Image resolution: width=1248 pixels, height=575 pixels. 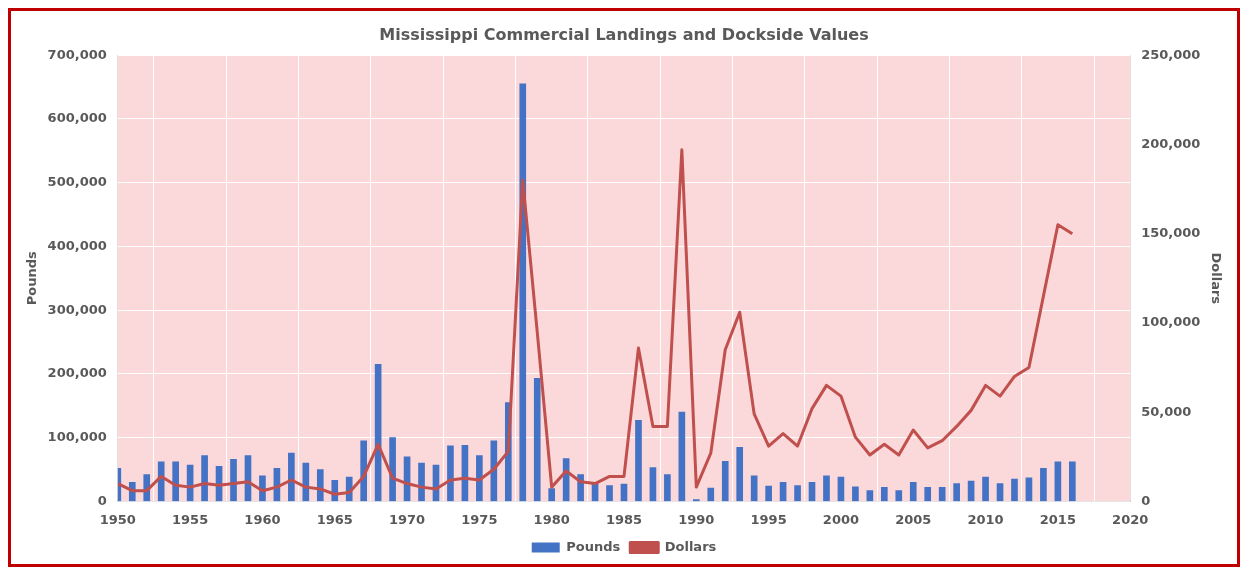 What do you see at coordinates (77, 309) in the screenshot?
I see `y-tick-label: 300,000` at bounding box center [77, 309].